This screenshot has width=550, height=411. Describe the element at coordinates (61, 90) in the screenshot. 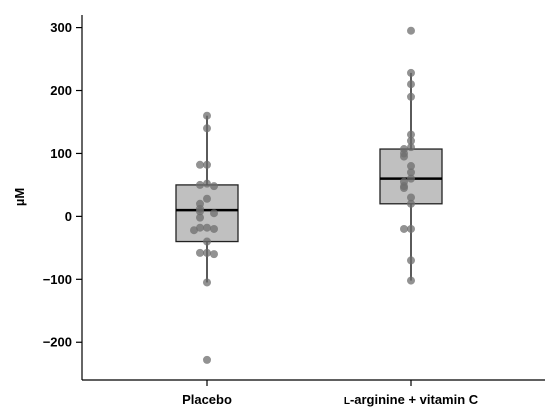

I see `y-tick-label: 200` at that location.